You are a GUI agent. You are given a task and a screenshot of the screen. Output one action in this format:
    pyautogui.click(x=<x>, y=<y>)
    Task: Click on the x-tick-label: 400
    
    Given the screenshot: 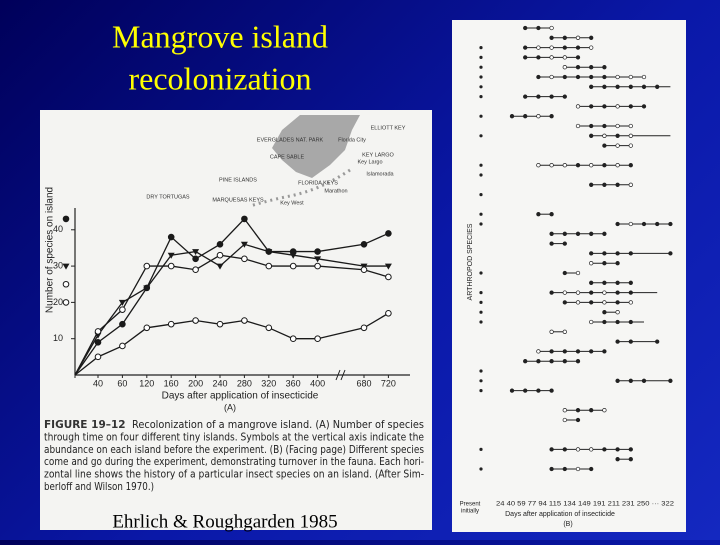 What is the action you would take?
    pyautogui.click(x=317, y=383)
    